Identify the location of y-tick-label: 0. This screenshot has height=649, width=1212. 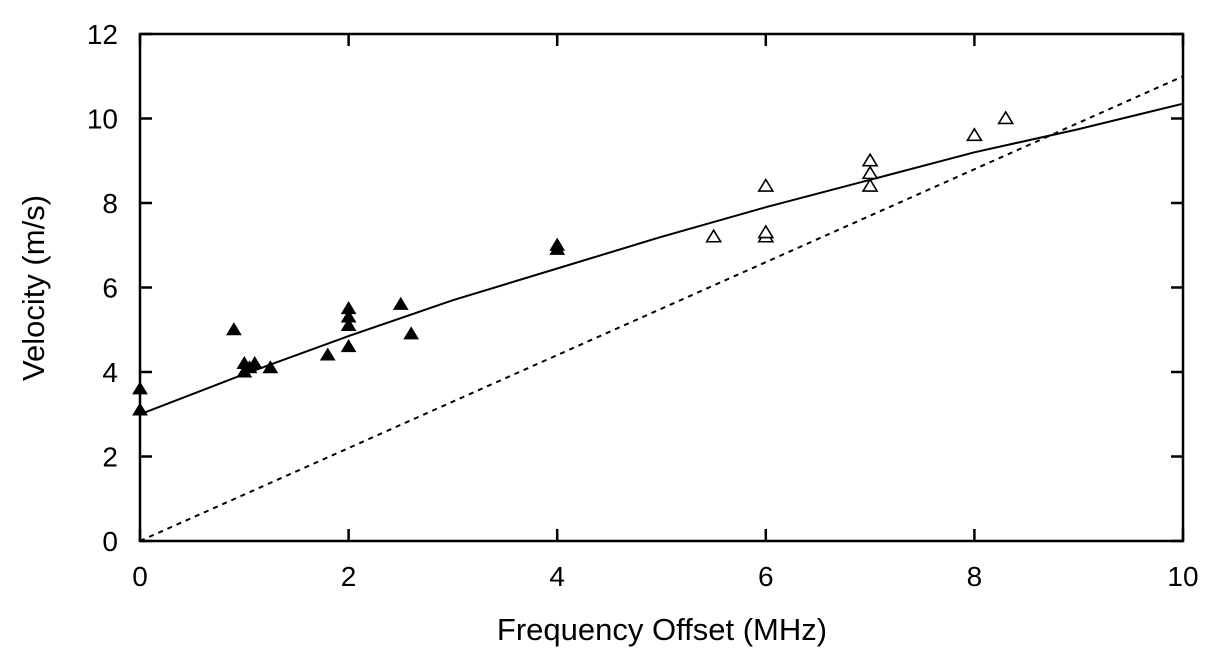
(110, 541).